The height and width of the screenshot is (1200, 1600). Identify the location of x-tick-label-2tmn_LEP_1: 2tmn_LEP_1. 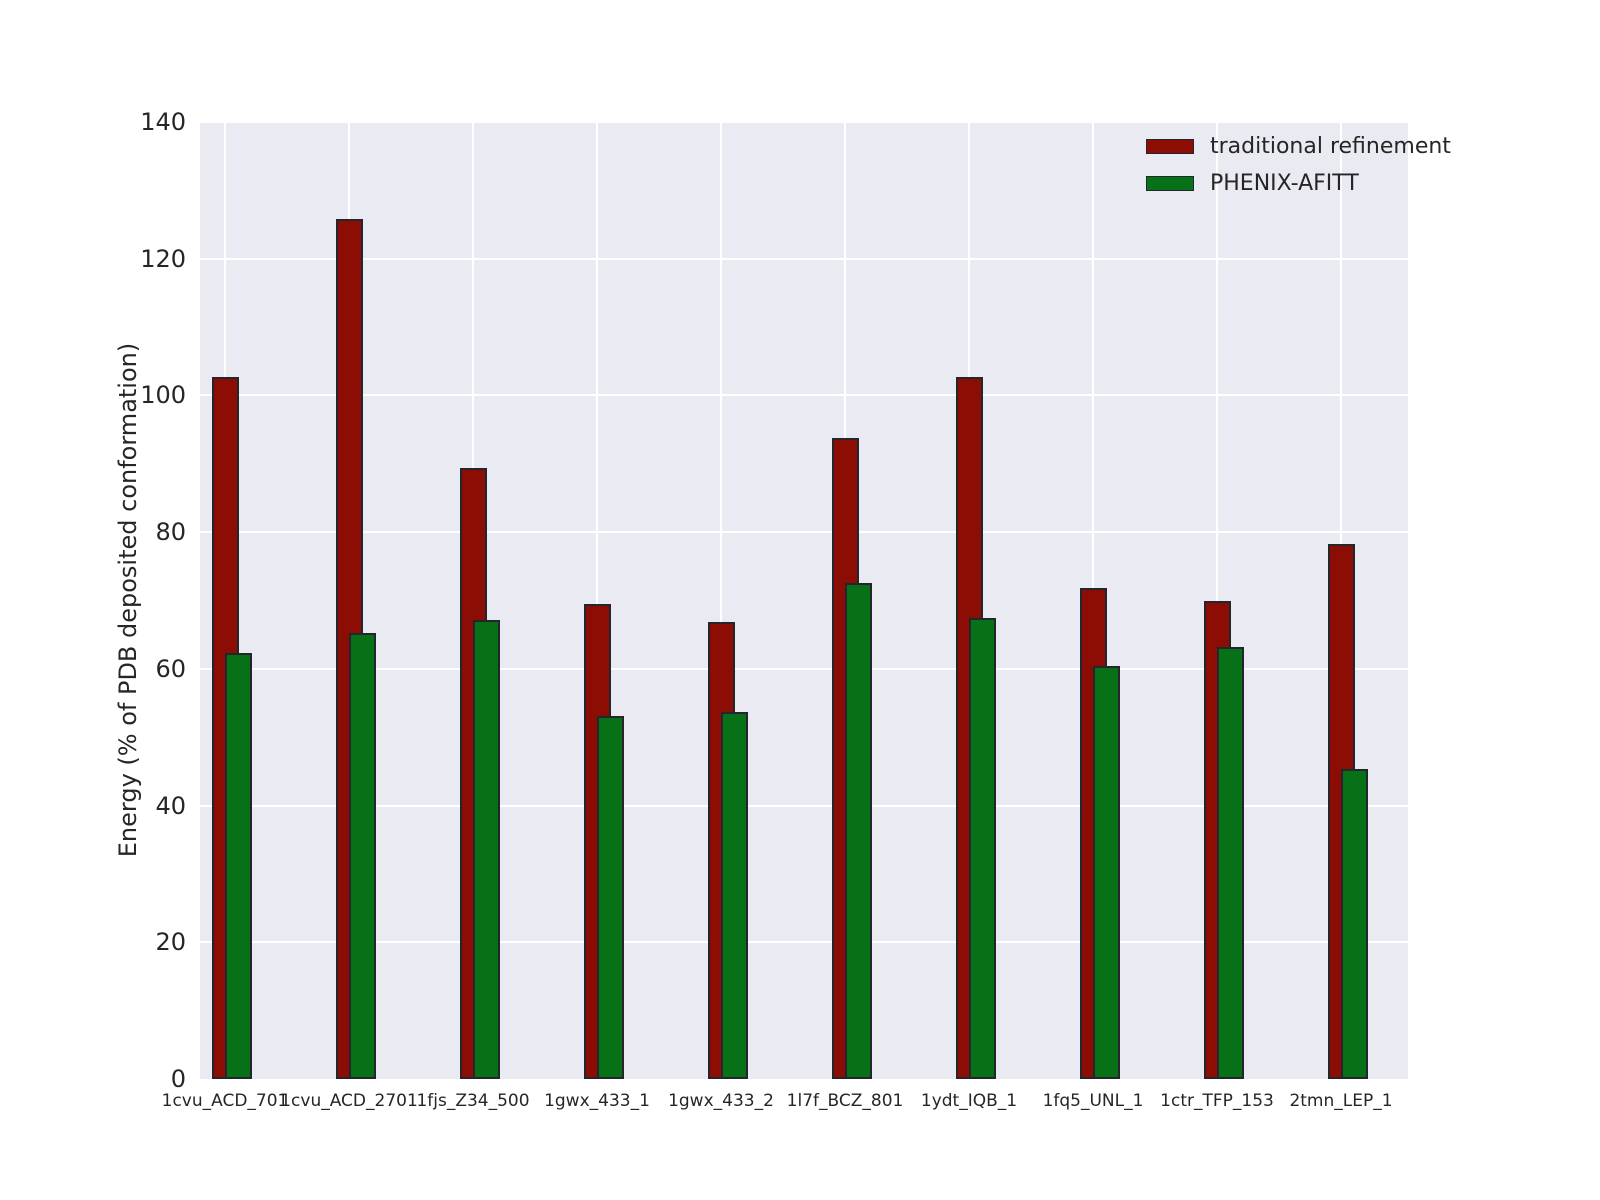
(1341, 1101).